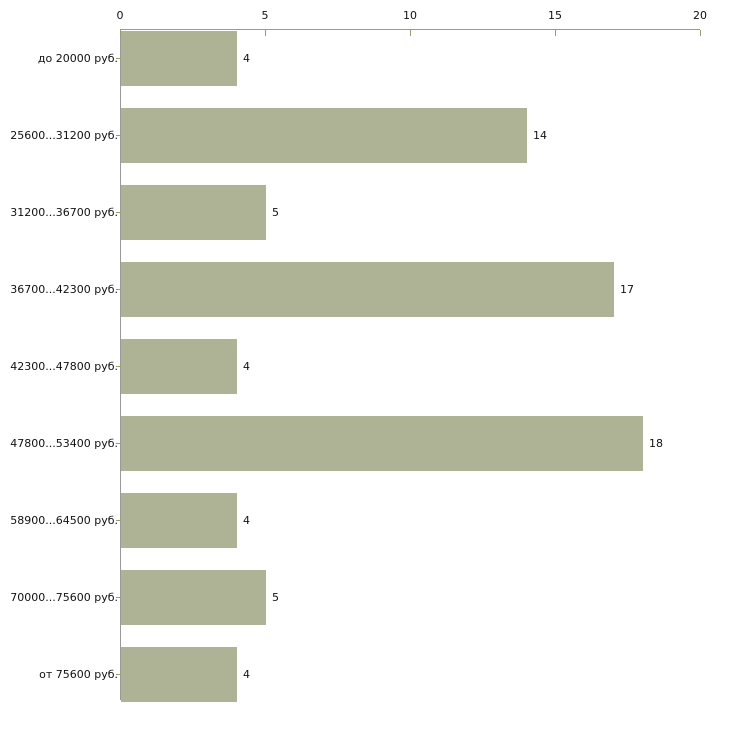 The height and width of the screenshot is (730, 730). What do you see at coordinates (64, 597) in the screenshot?
I see `category-label: 70000...75600 руб.` at bounding box center [64, 597].